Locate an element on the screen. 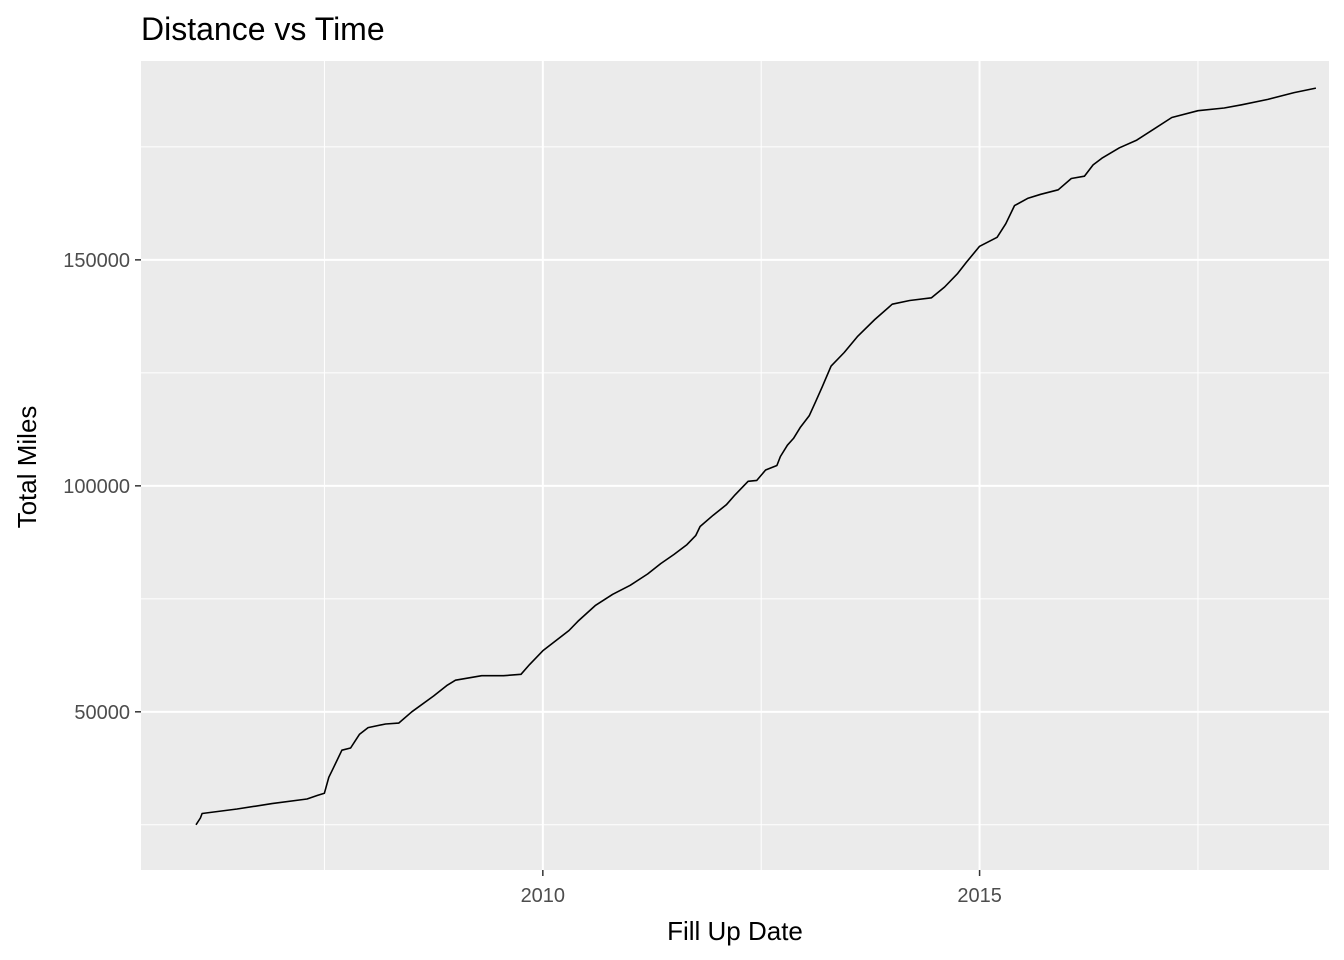 This screenshot has width=1344, height=960. y-axis-ticks: 50000 100000 150000 is located at coordinates (102, 487).